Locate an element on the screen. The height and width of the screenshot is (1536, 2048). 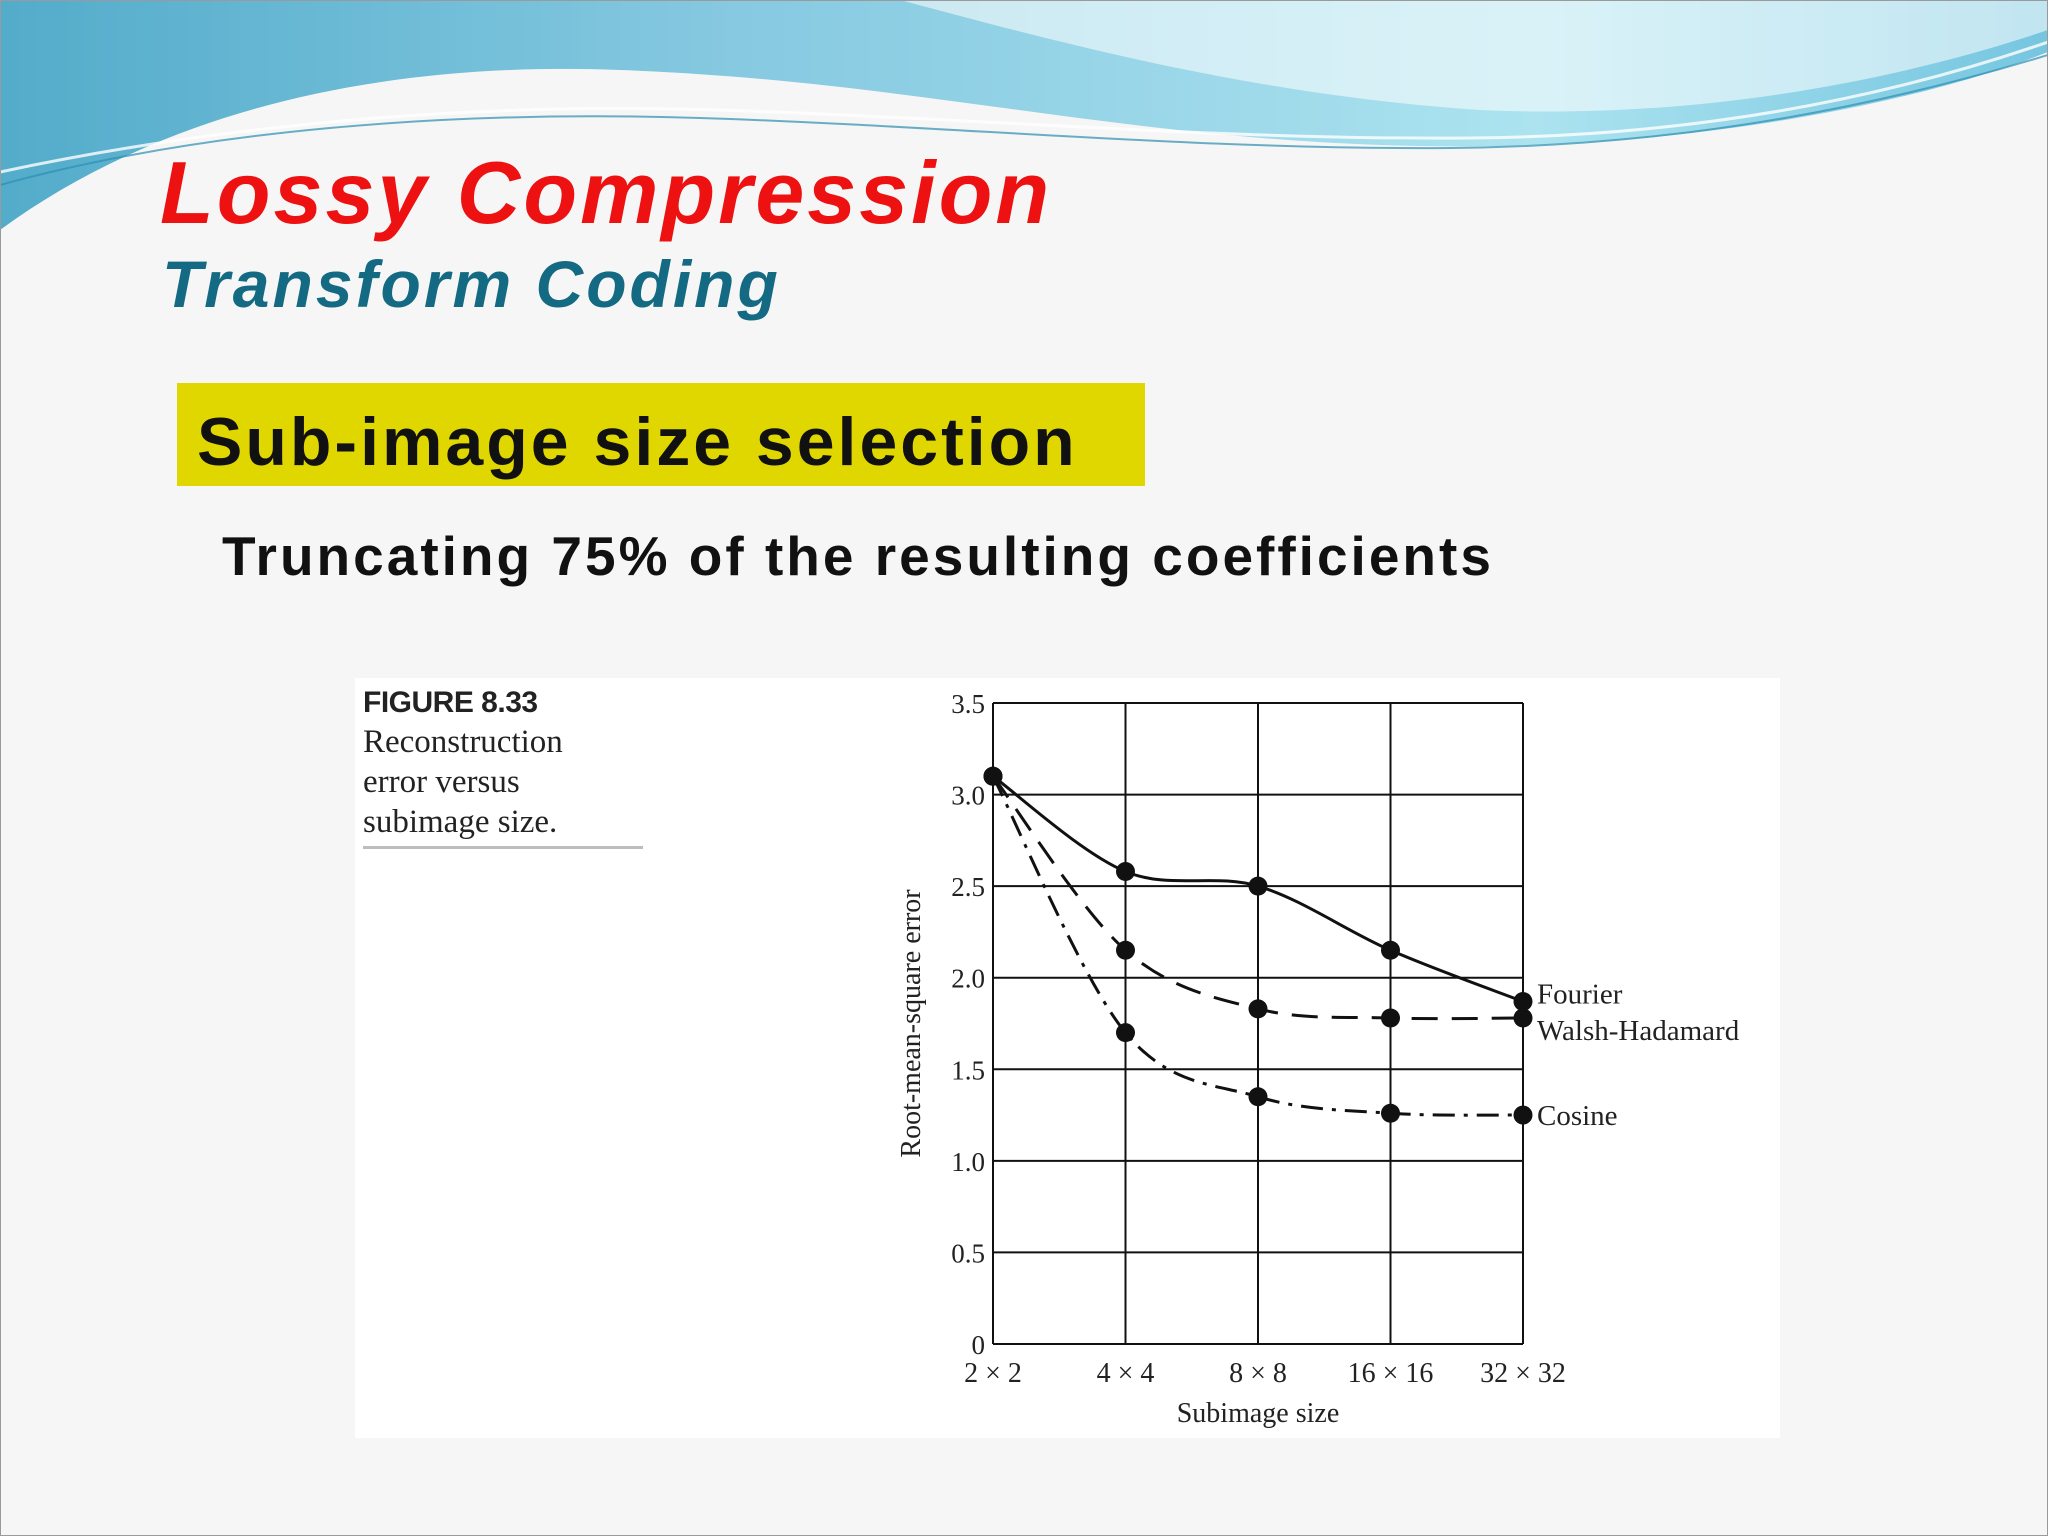
slide-subtitle: Transform Coding is located at coordinates (471, 284).